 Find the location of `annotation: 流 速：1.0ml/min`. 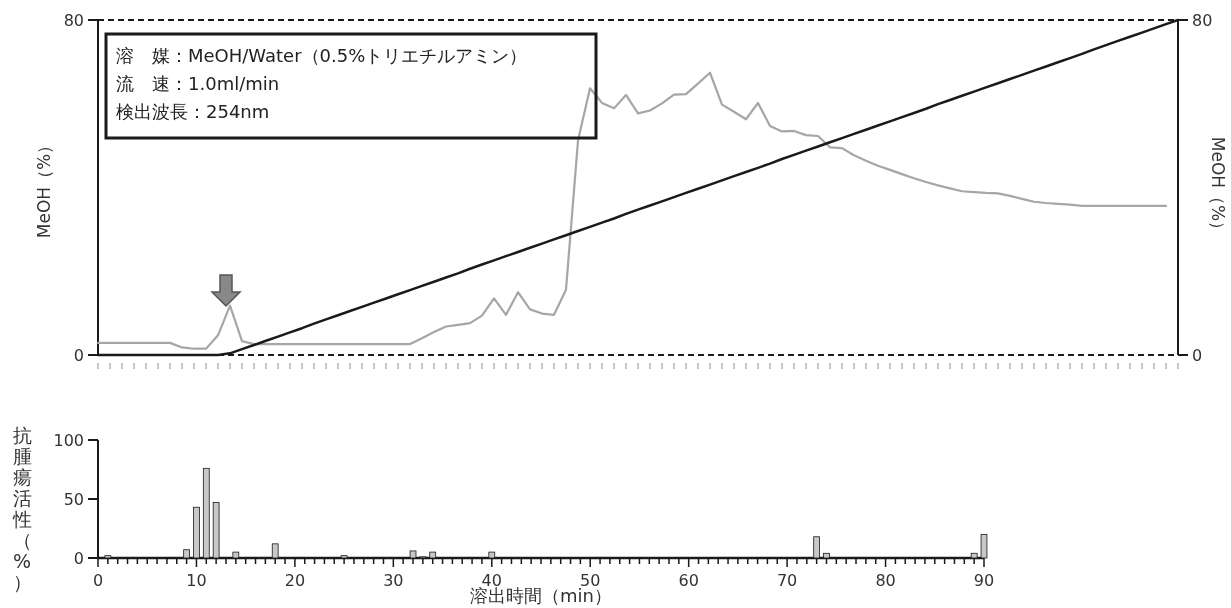

annotation: 流 速：1.0ml/min is located at coordinates (198, 83).